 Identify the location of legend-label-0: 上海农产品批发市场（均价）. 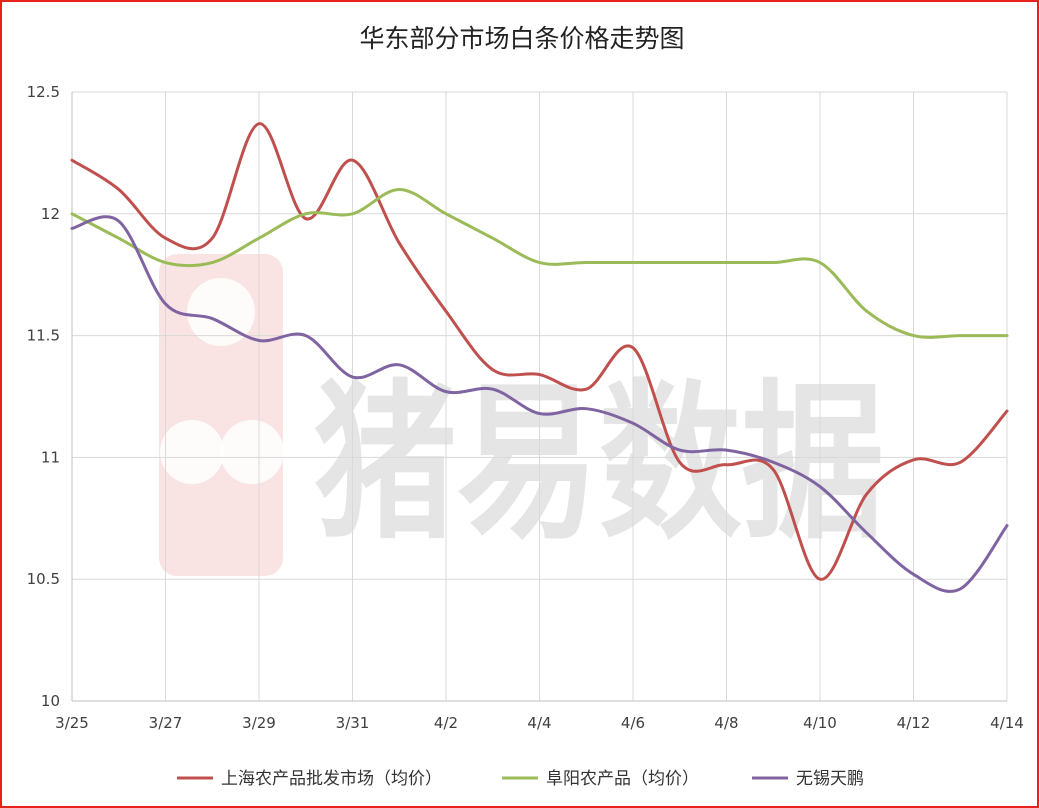
(331, 779).